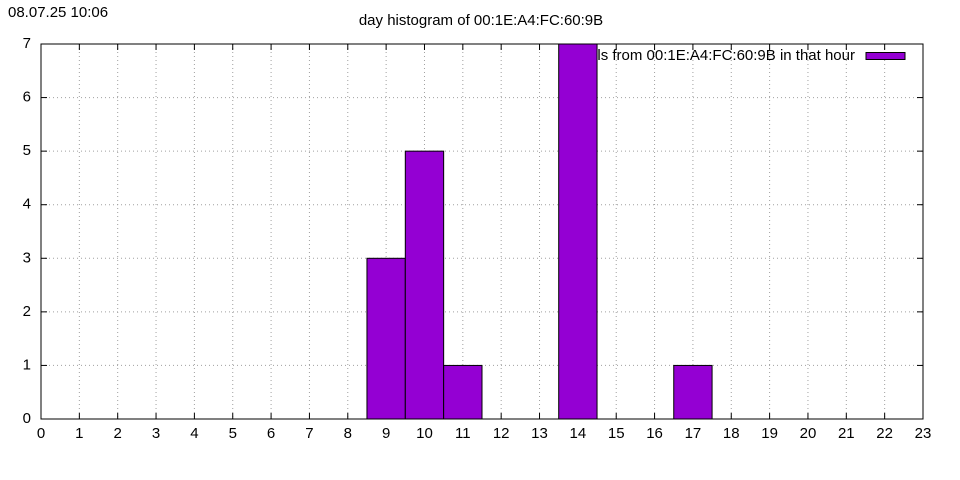 This screenshot has height=480, width=960. I want to click on y-tick-label: 3, so click(27, 257).